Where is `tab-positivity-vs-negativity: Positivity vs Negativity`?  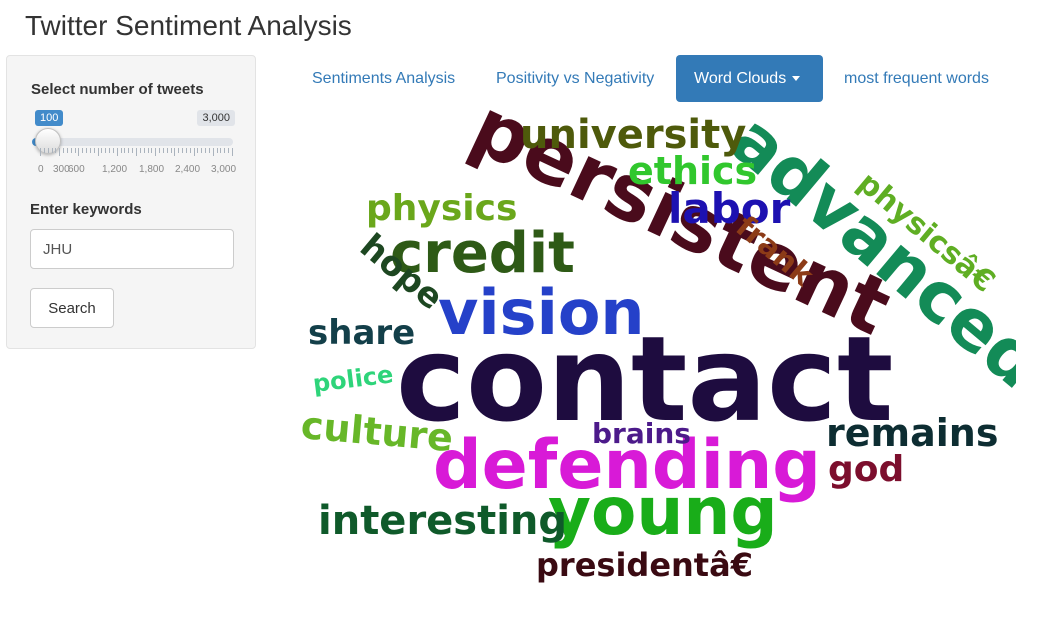
tab-positivity-vs-negativity: Positivity vs Negativity is located at coordinates (575, 78).